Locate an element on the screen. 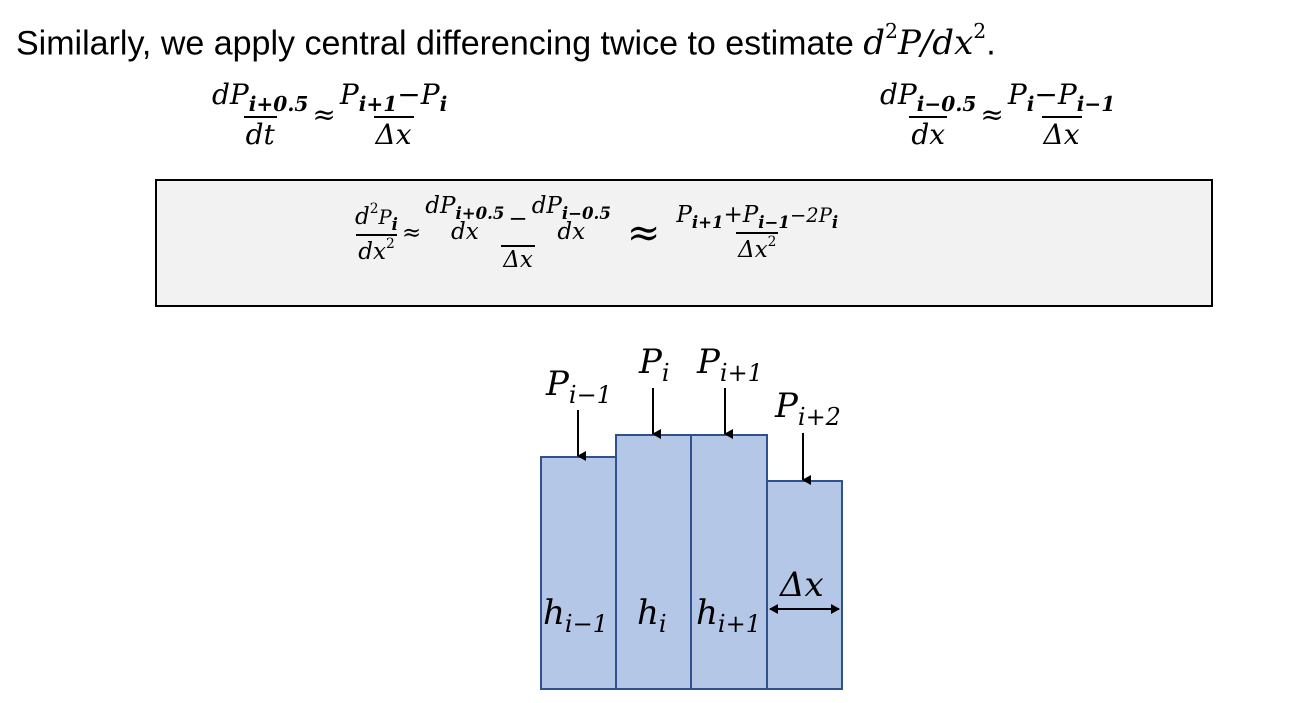 The image size is (1305, 703). forward-half-step-equation: dPi+0.5 dt ≈ Pi+1−Pi Δx is located at coordinates (329, 114).